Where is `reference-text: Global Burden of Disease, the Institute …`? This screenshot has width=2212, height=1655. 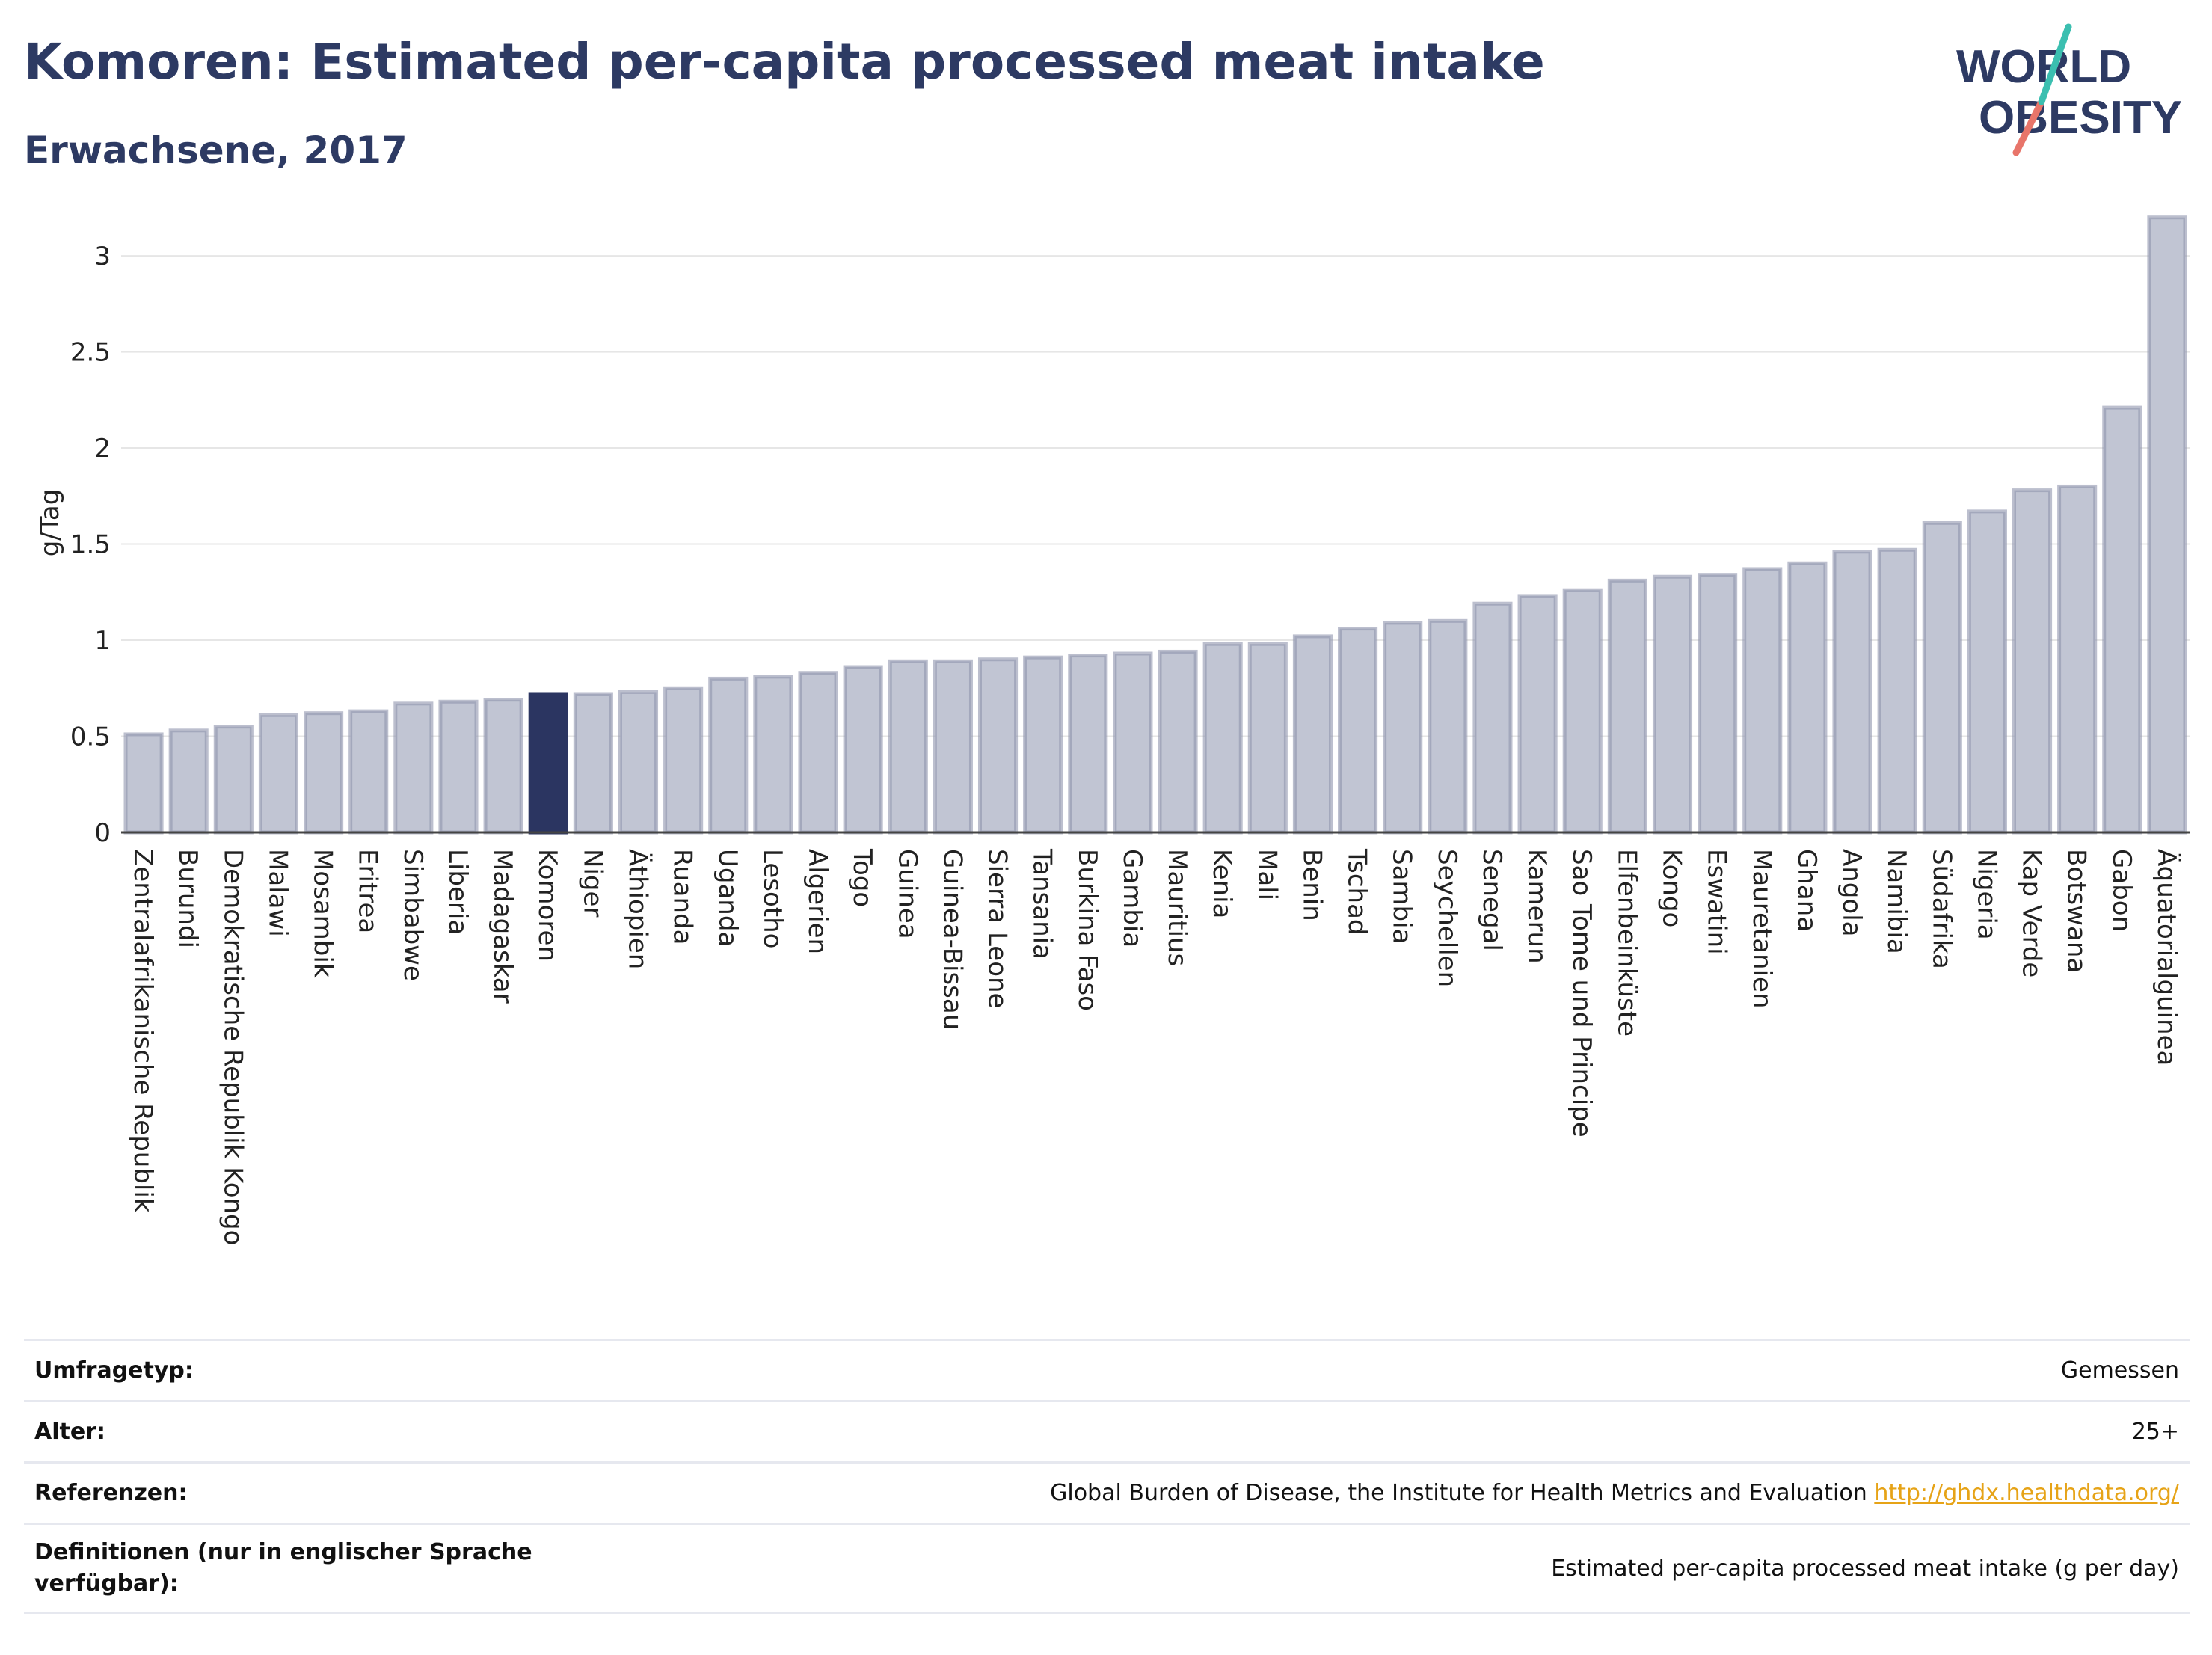 reference-text: Global Burden of Disease, the Institute … is located at coordinates (1458, 1493).